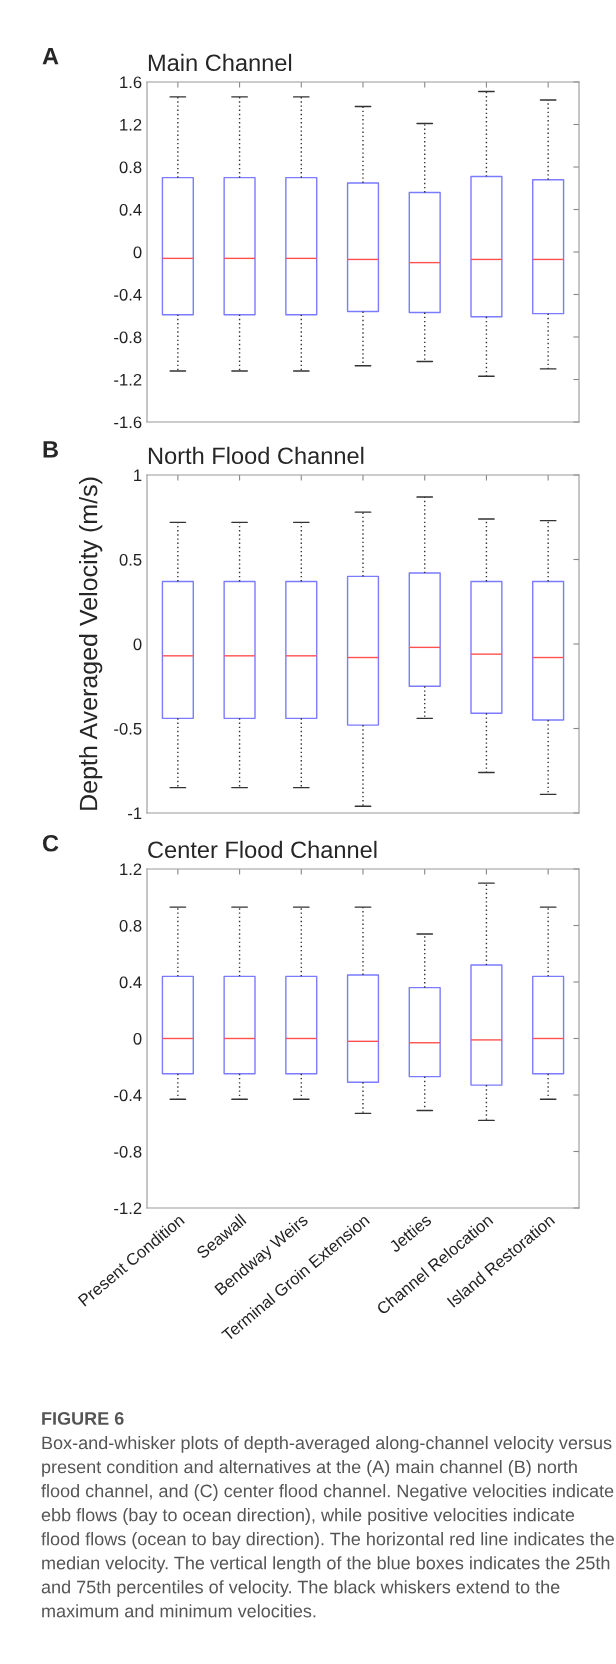 The height and width of the screenshot is (1664, 616). What do you see at coordinates (50, 56) in the screenshot?
I see `text: A` at bounding box center [50, 56].